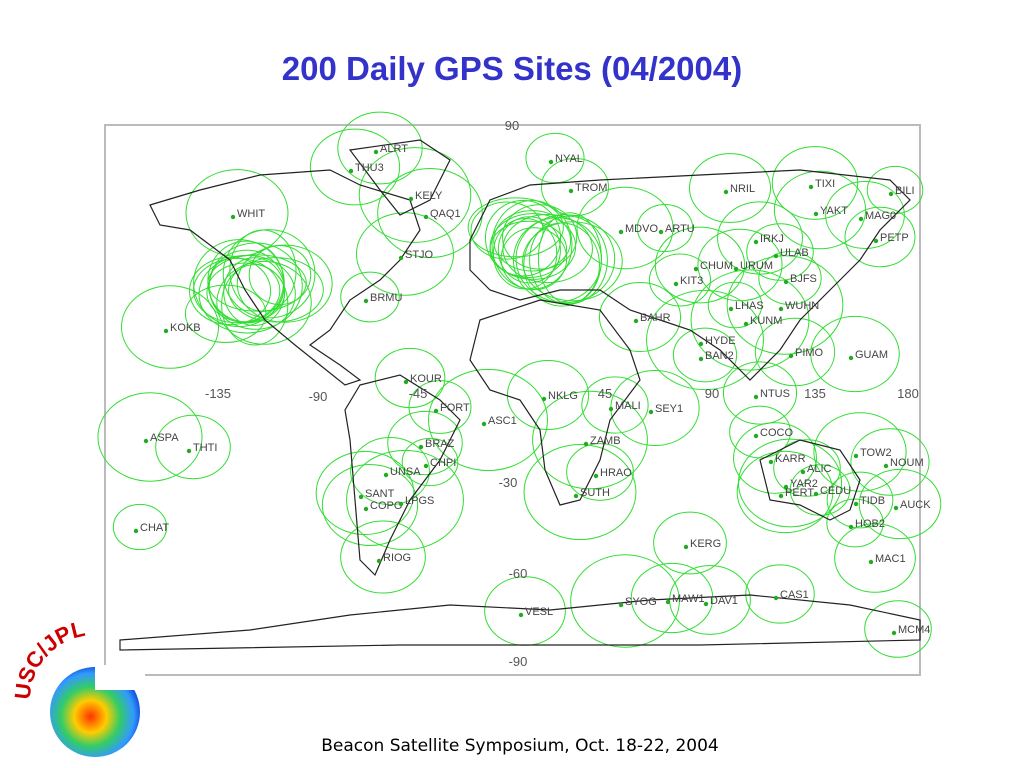 Image resolution: width=1024 pixels, height=768 pixels. What do you see at coordinates (794, 253) in the screenshot?
I see `site-label: ULAB` at bounding box center [794, 253].